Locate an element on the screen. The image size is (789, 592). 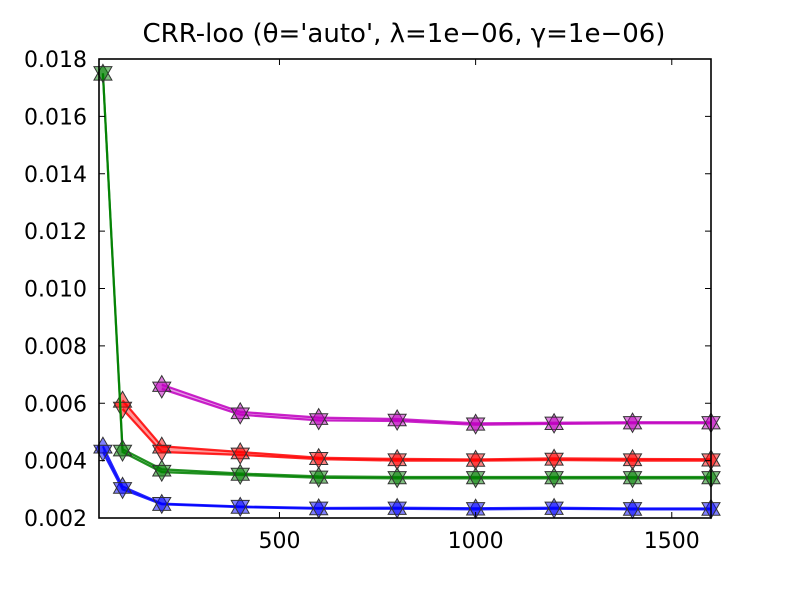
x-tick-label: 1000 is located at coordinates (476, 541).